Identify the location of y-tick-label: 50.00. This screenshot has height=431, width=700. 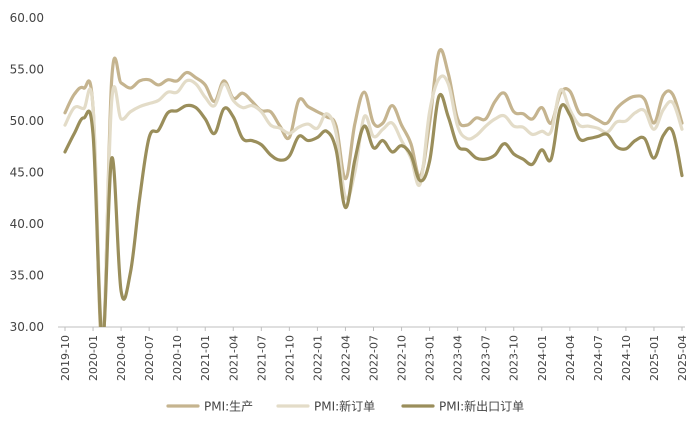
(27, 121).